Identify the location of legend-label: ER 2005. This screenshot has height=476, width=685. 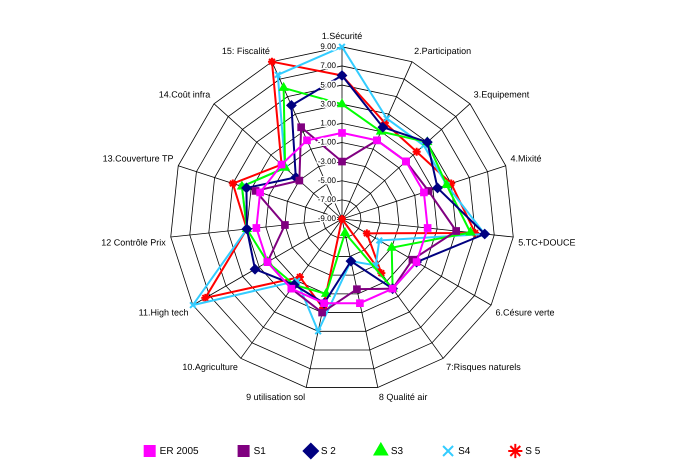
(180, 451).